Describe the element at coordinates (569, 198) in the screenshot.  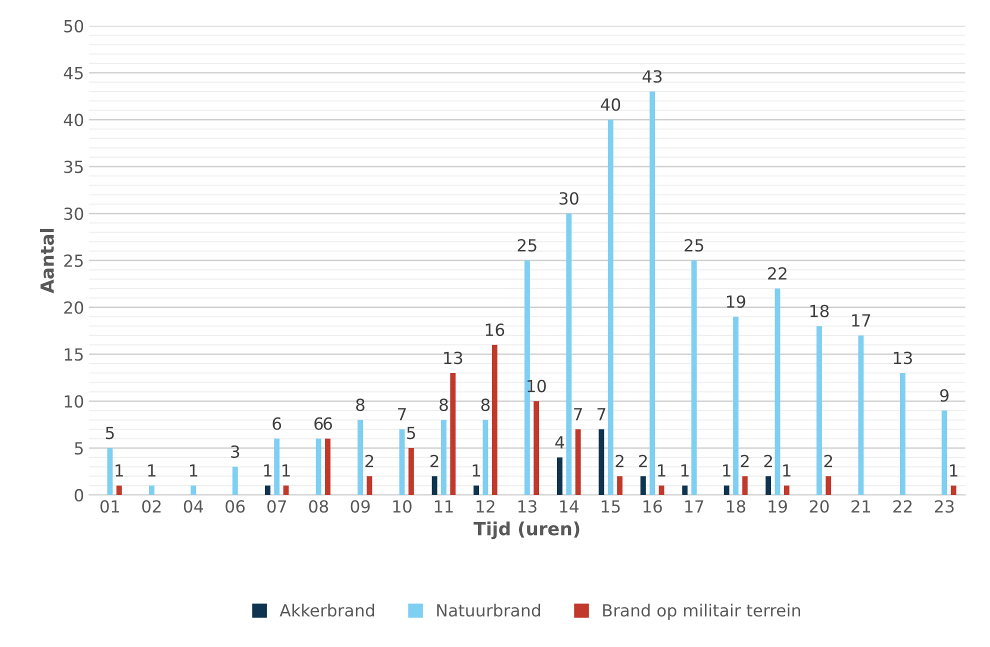
I see `data-label: 30` at that location.